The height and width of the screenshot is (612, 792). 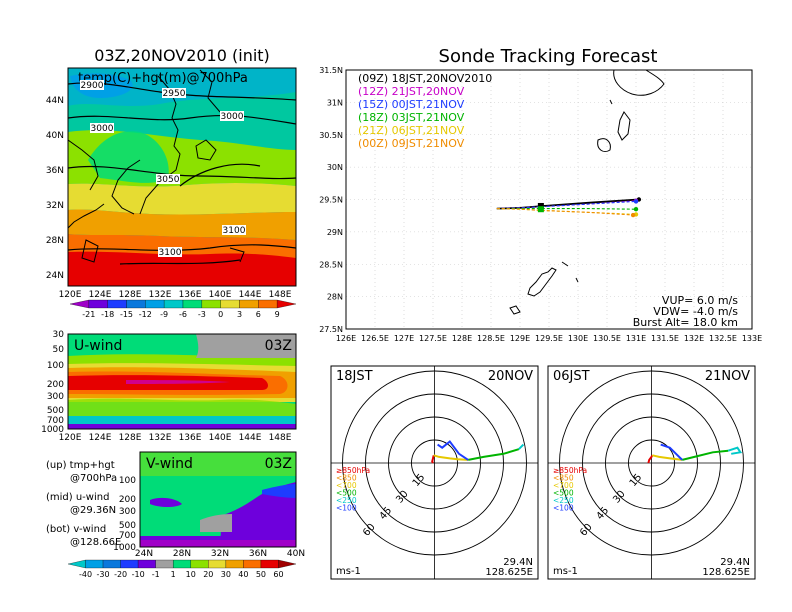 I want to click on colorbar-label: -6, so click(x=183, y=314).